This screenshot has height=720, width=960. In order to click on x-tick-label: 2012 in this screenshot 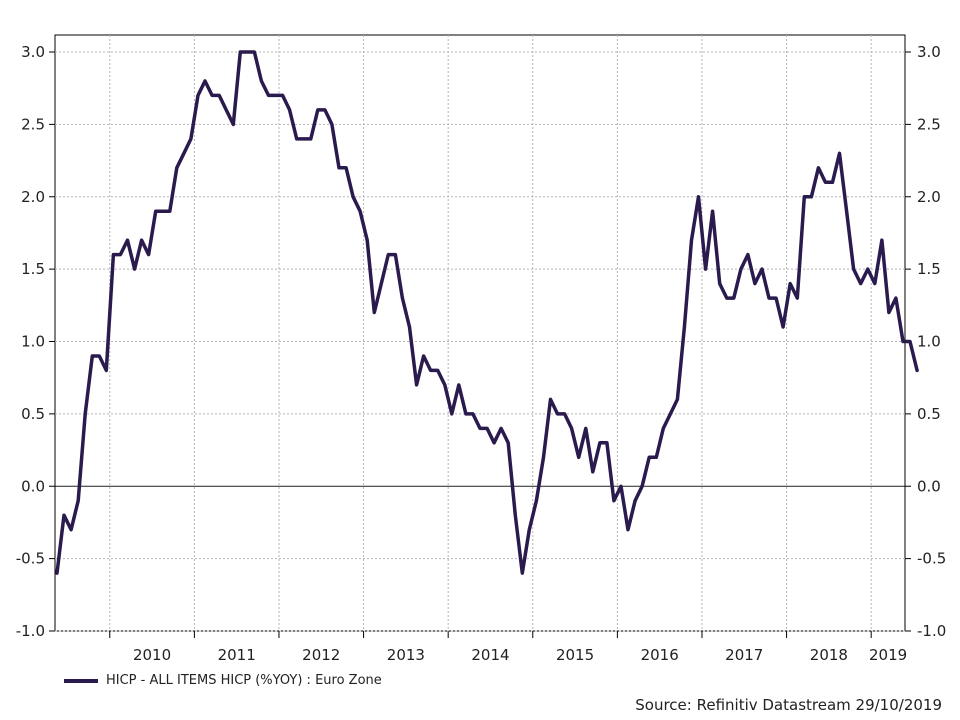, I will do `click(321, 655)`.